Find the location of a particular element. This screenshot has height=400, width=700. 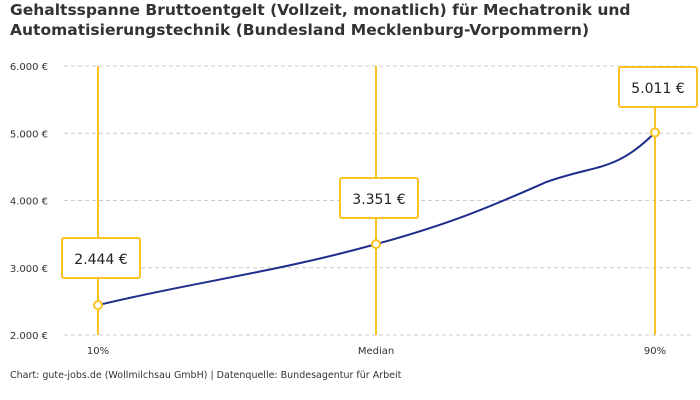

x-tick-label: 10% is located at coordinates (98, 351).